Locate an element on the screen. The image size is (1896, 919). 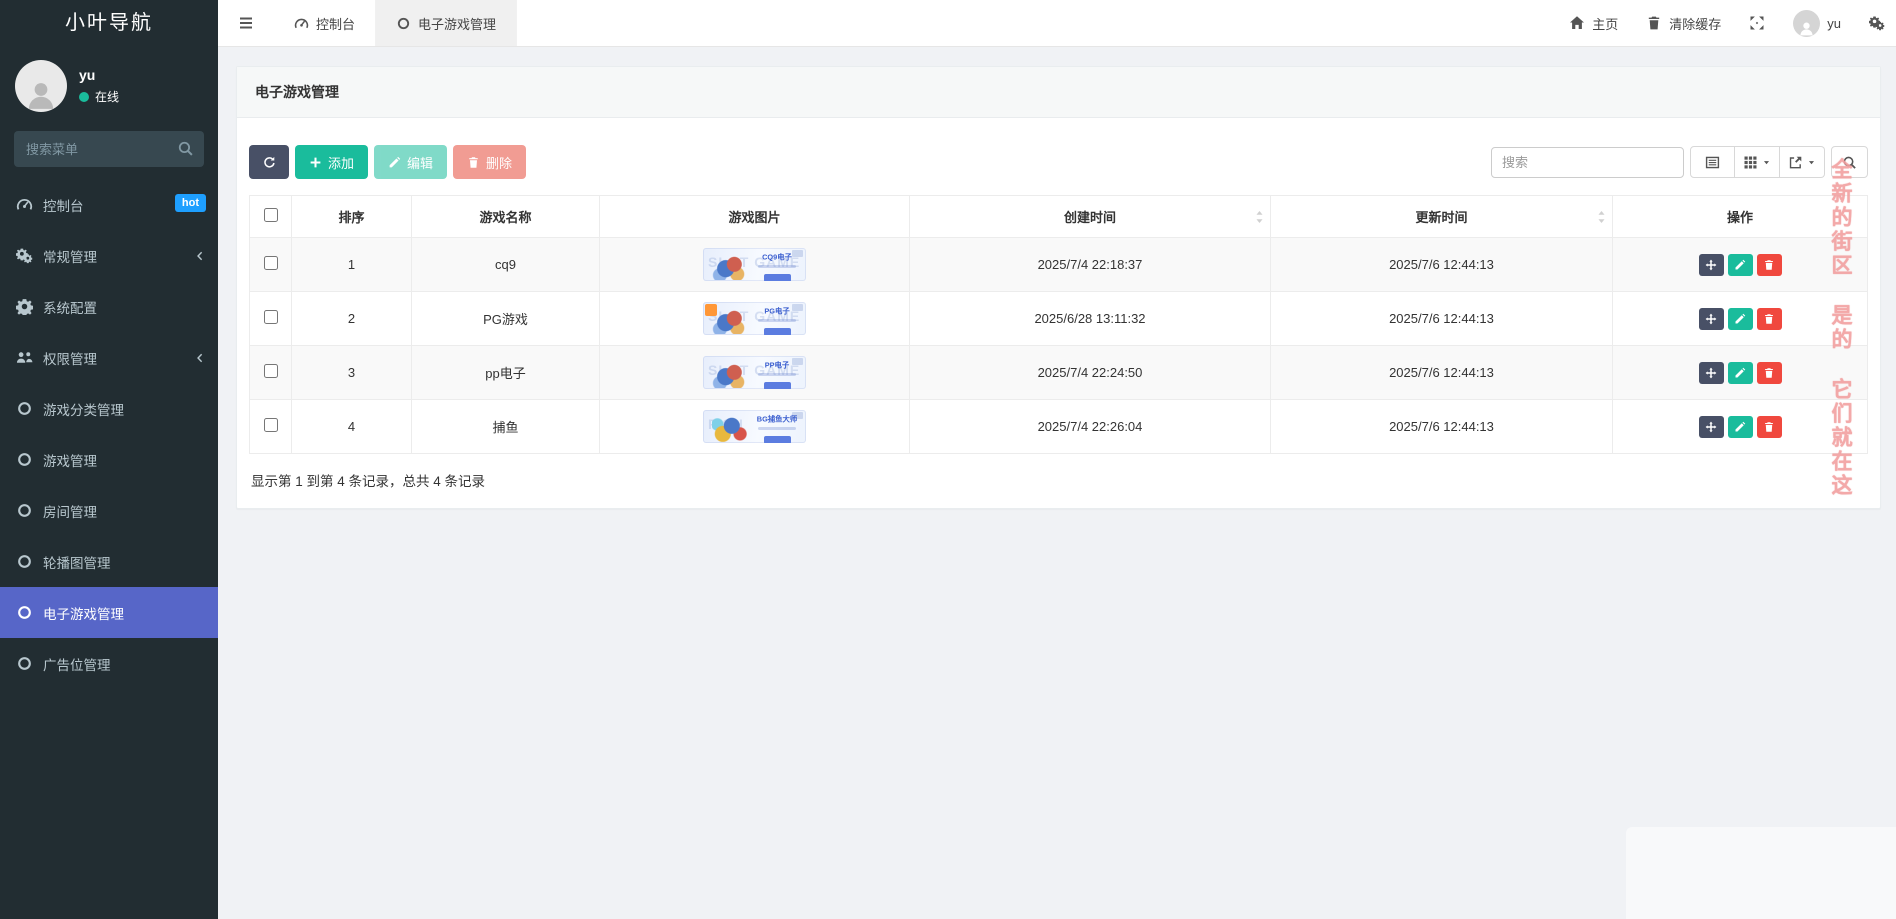
select-all-header is located at coordinates (270, 216).